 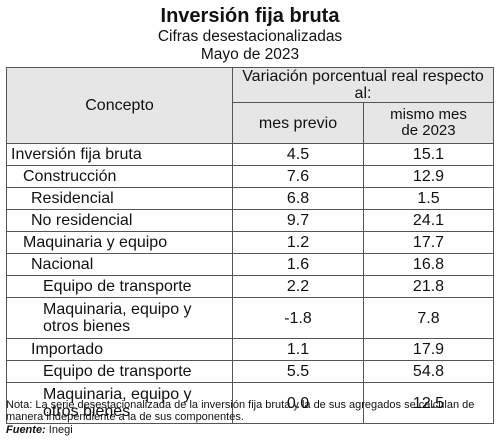 I want to click on table-row: Importado 1.1 17.9, so click(x=250, y=349).